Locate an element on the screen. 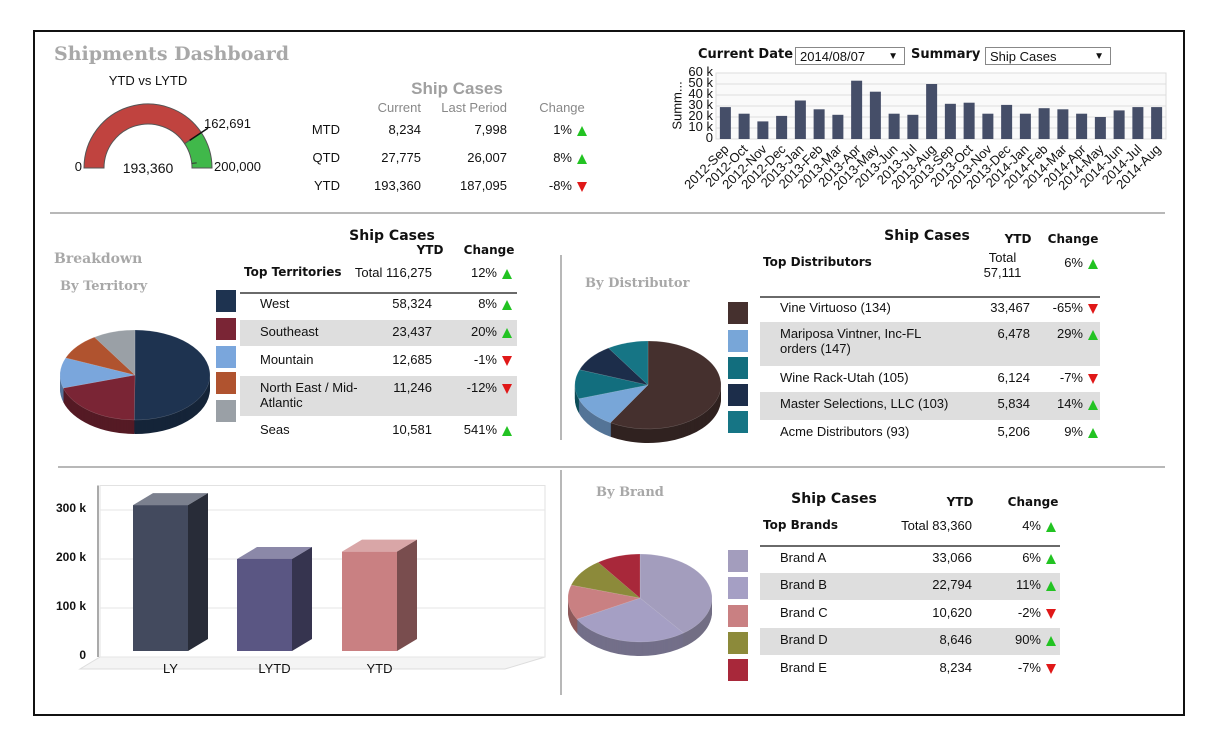 This screenshot has width=1212, height=745. control-label: Current Date is located at coordinates (746, 54).